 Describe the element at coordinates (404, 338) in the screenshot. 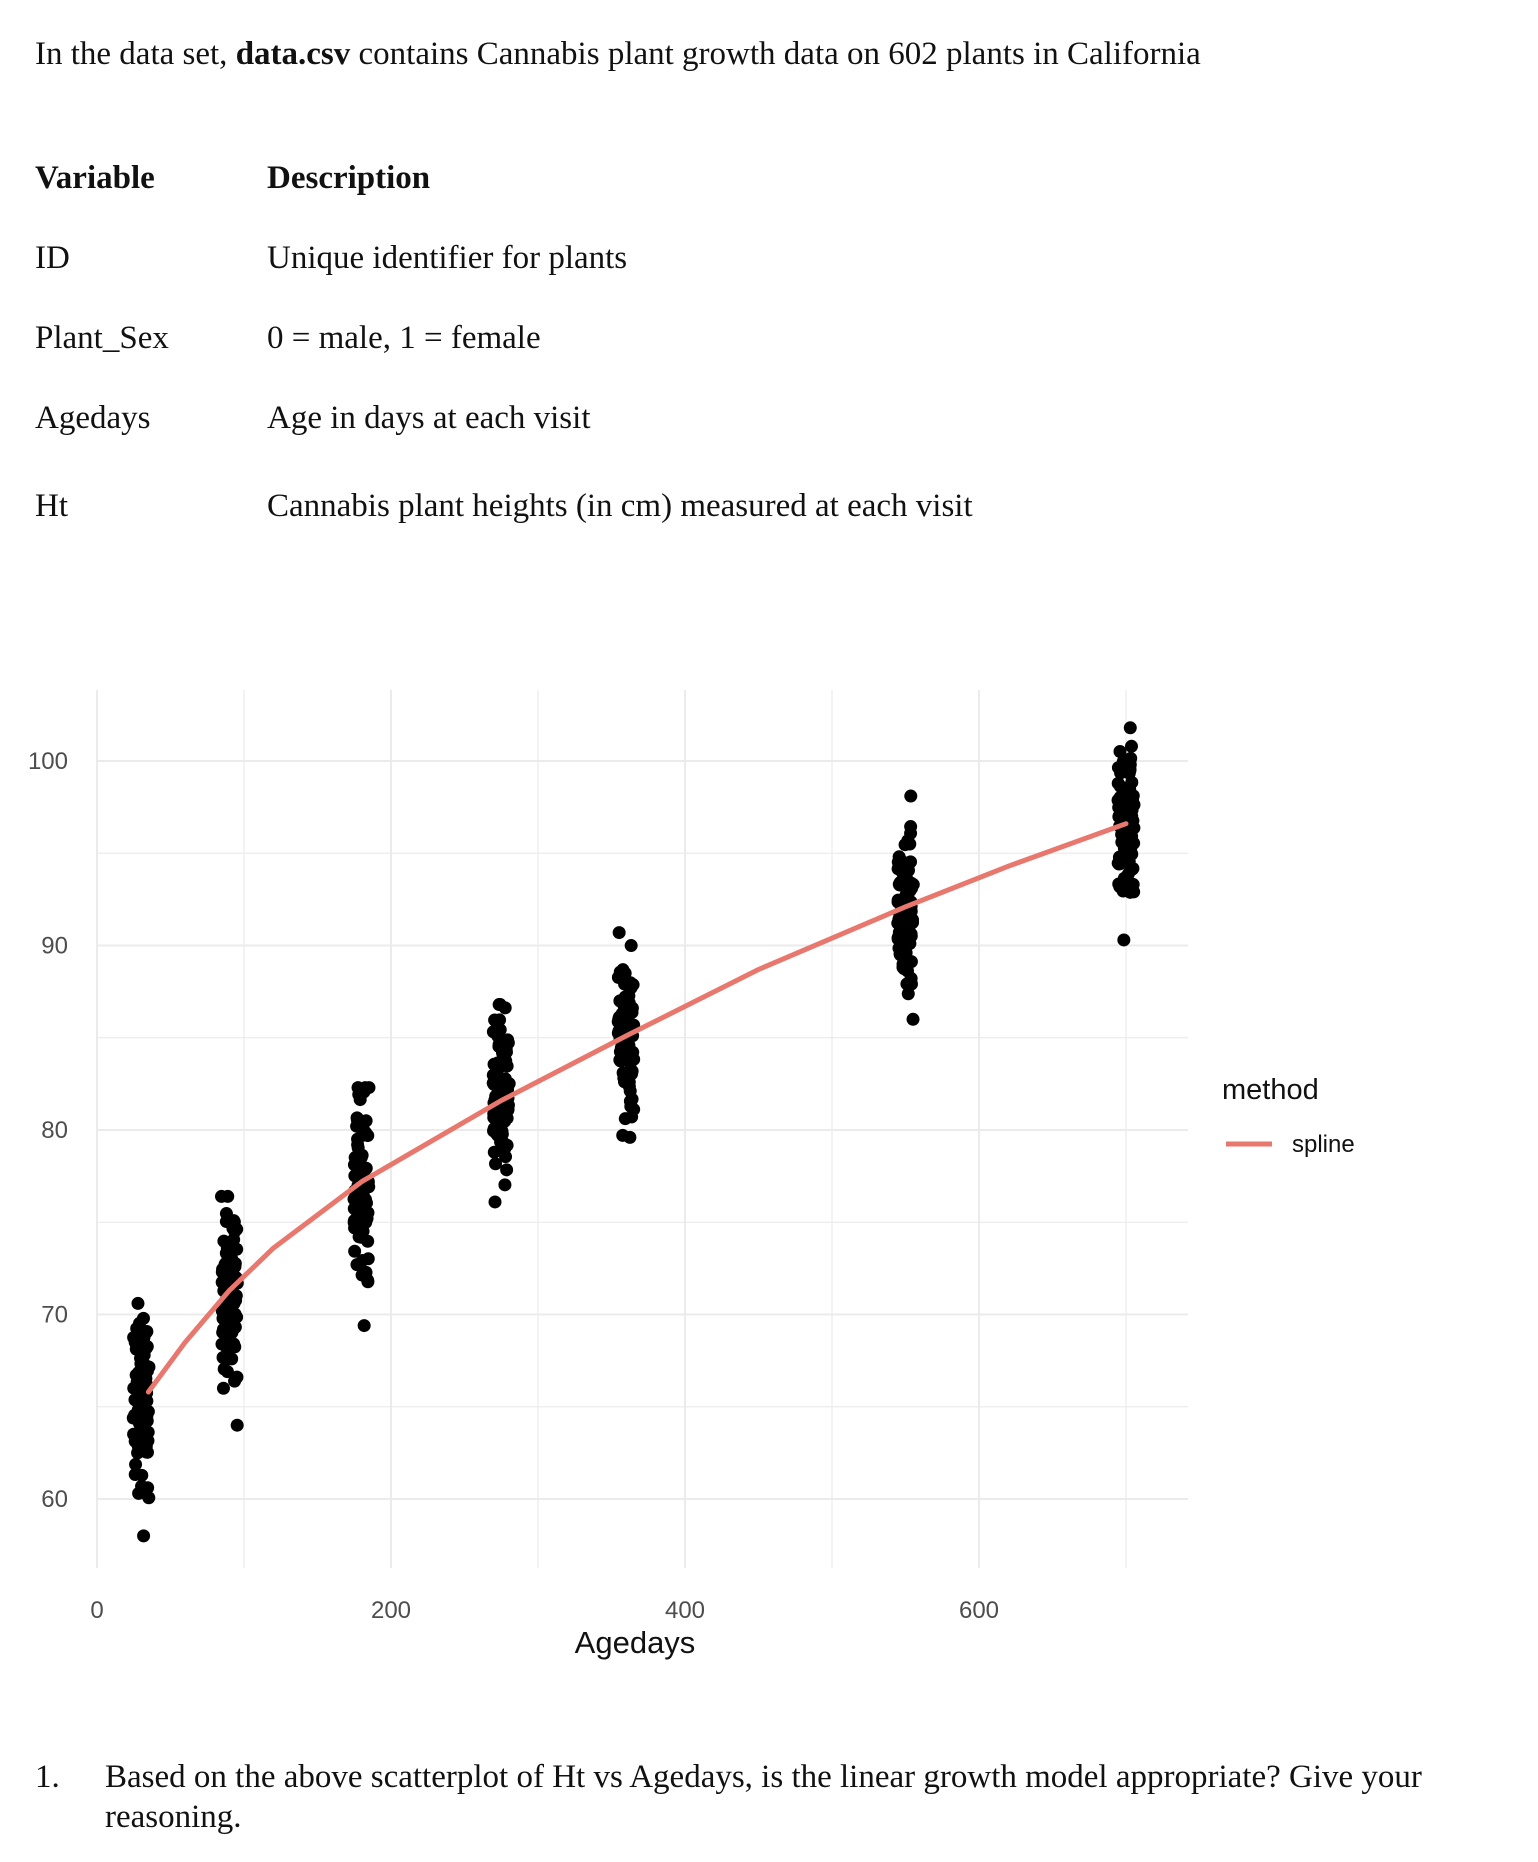

I see `variable-description: 0 = male, 1 = female` at that location.